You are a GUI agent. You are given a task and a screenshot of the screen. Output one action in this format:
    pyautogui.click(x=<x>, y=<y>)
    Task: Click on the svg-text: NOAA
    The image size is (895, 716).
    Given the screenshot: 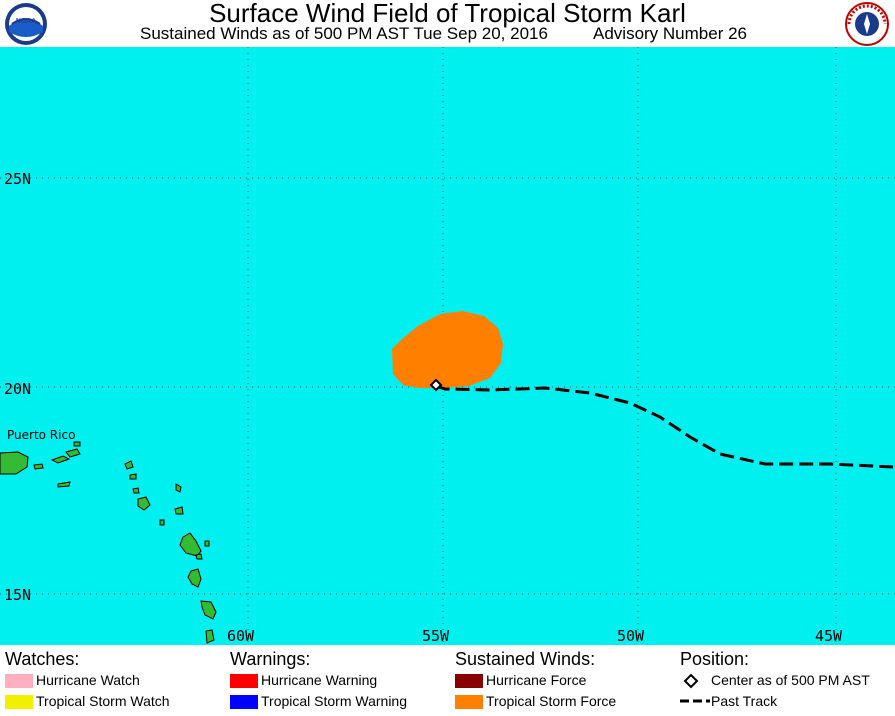 What is the action you would take?
    pyautogui.click(x=26, y=21)
    